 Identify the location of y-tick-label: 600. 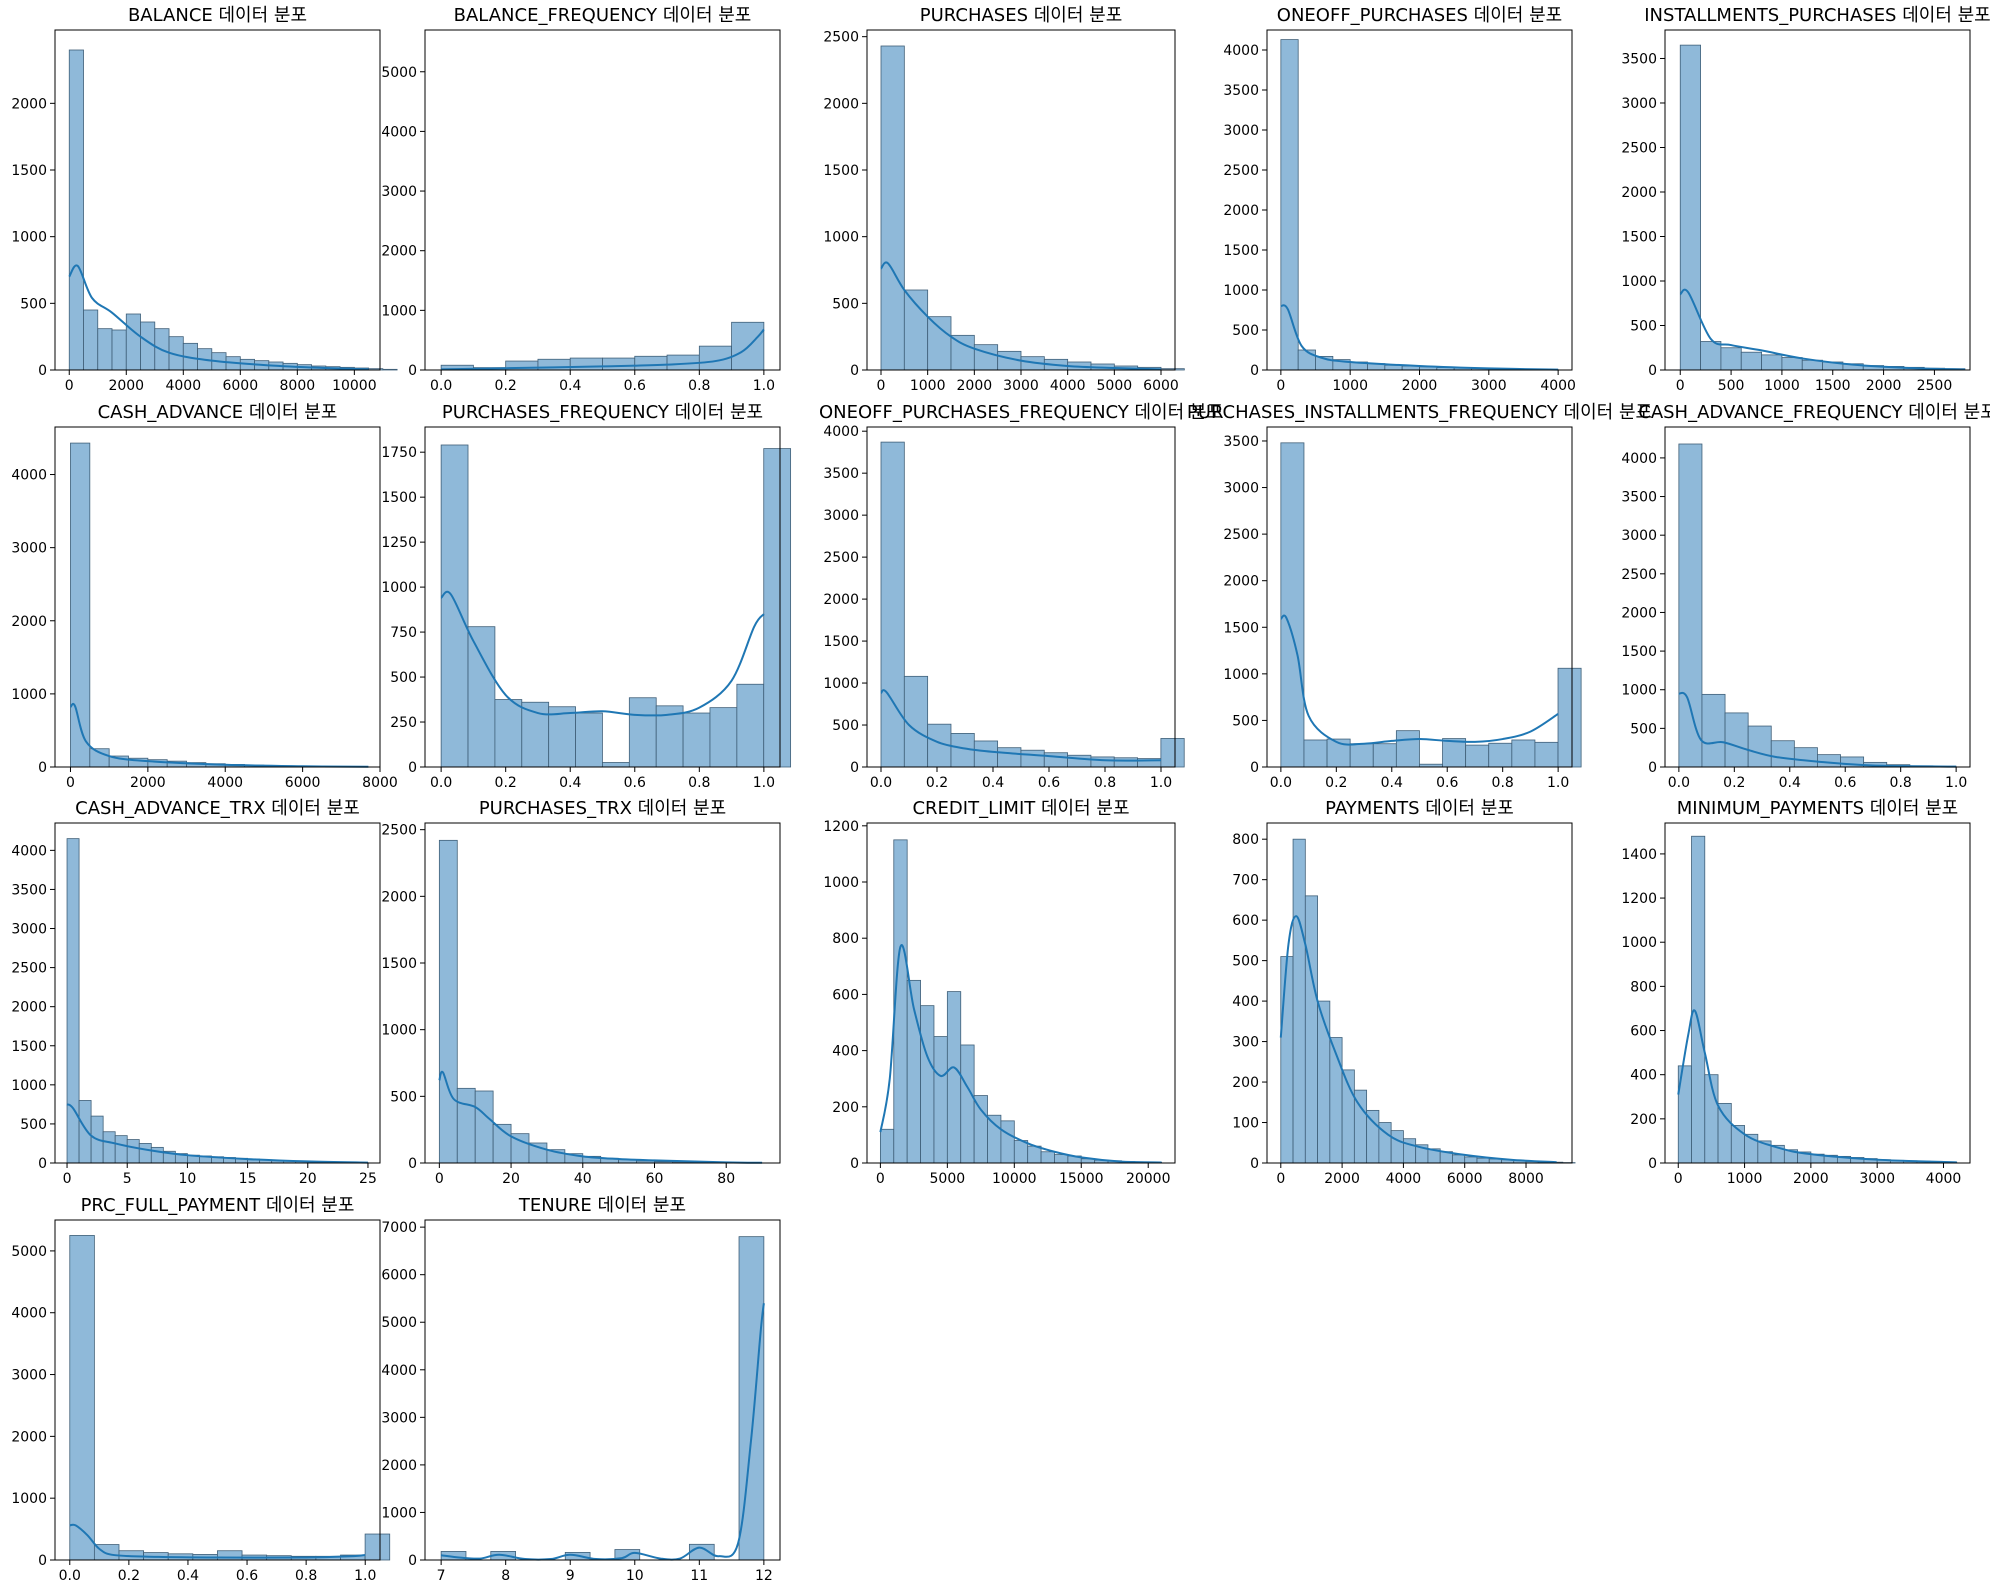
(1245, 921).